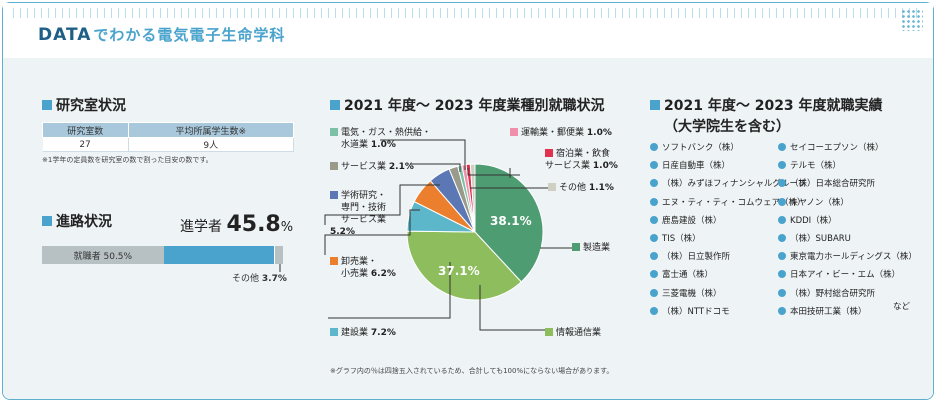  Describe the element at coordinates (287, 227) in the screenshot. I see `grad-unit: %` at that location.